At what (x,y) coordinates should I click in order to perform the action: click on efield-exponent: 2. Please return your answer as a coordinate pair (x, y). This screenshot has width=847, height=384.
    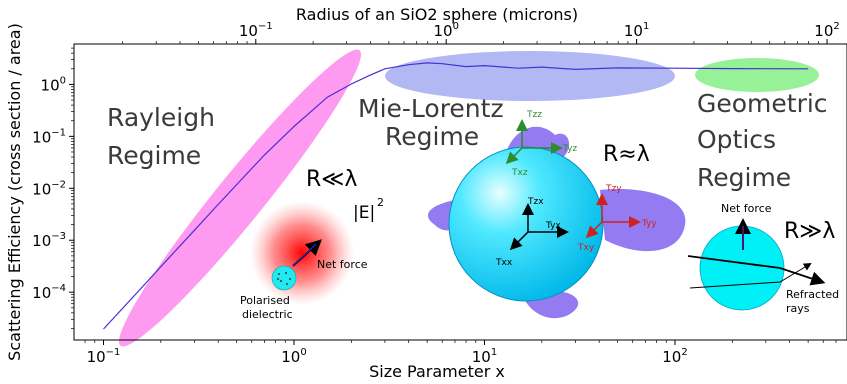
    Looking at the image, I should click on (380, 202).